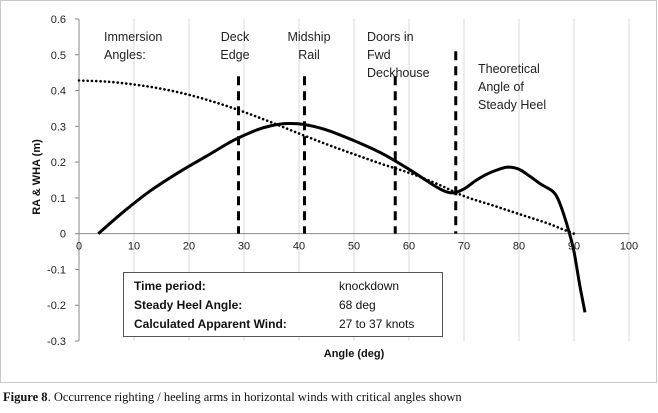 The image size is (658, 413). Describe the element at coordinates (170, 286) in the screenshot. I see `time-period-label: Time period:` at that location.